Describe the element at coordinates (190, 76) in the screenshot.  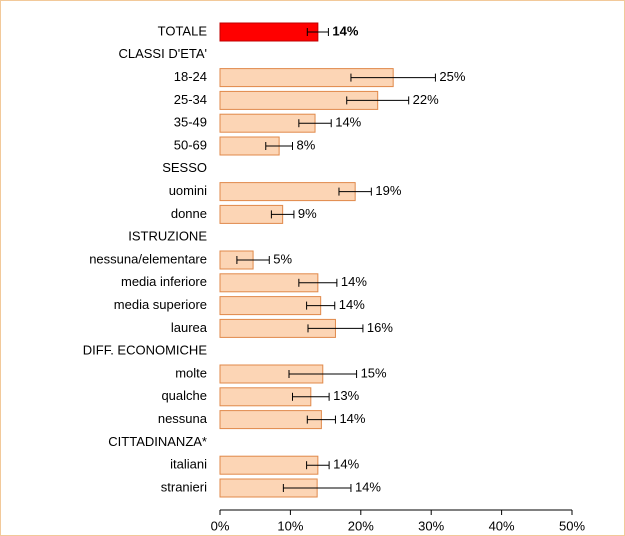
I see `category-label: 18-24` at that location.